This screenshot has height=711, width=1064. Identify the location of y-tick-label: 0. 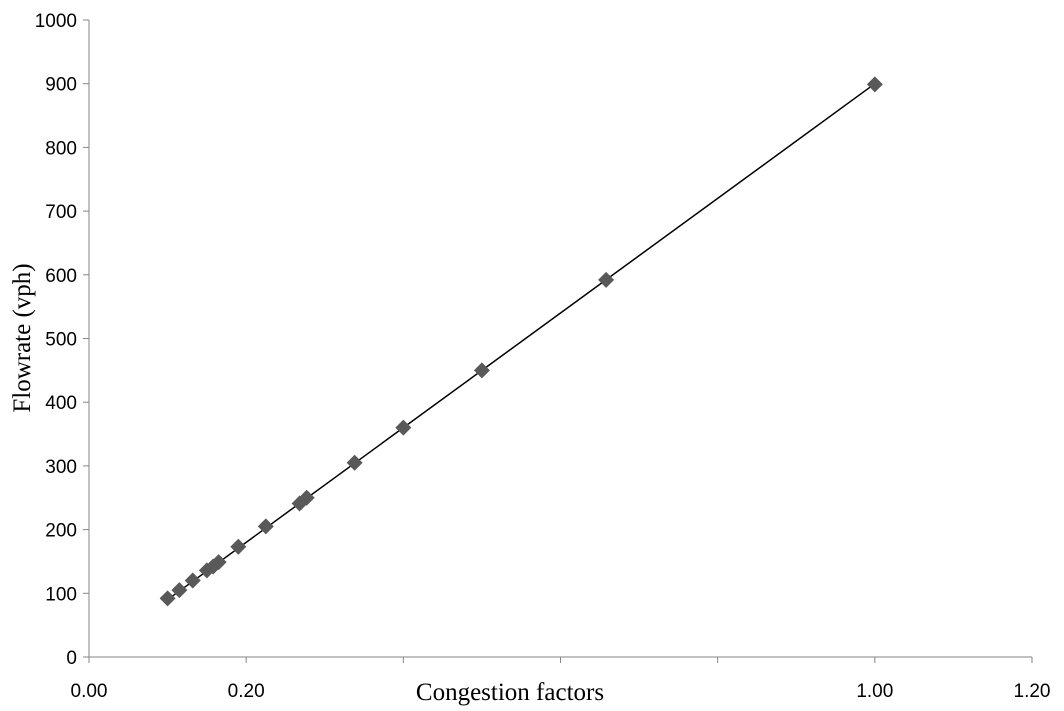
(71, 658).